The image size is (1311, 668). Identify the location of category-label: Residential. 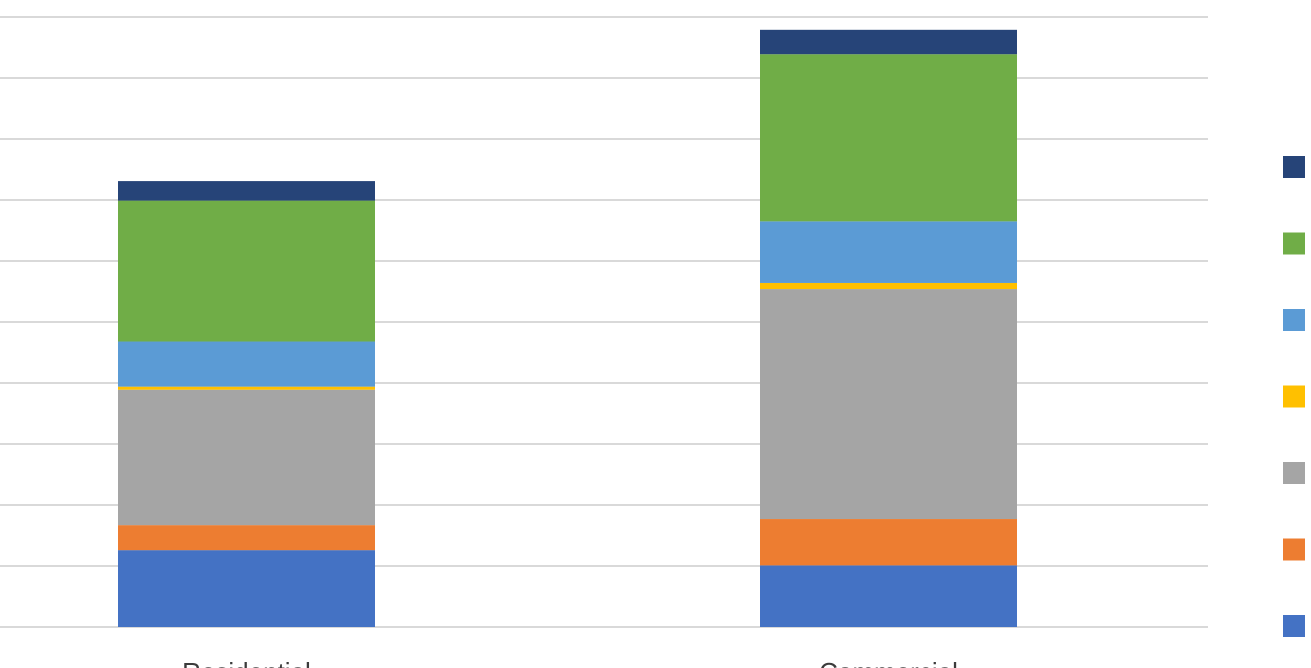
(246, 662).